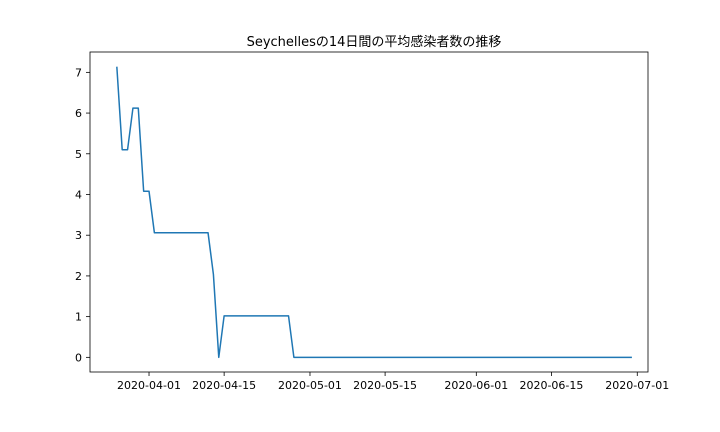 The image size is (720, 432). I want to click on y-tick-label: 6, so click(78, 113).